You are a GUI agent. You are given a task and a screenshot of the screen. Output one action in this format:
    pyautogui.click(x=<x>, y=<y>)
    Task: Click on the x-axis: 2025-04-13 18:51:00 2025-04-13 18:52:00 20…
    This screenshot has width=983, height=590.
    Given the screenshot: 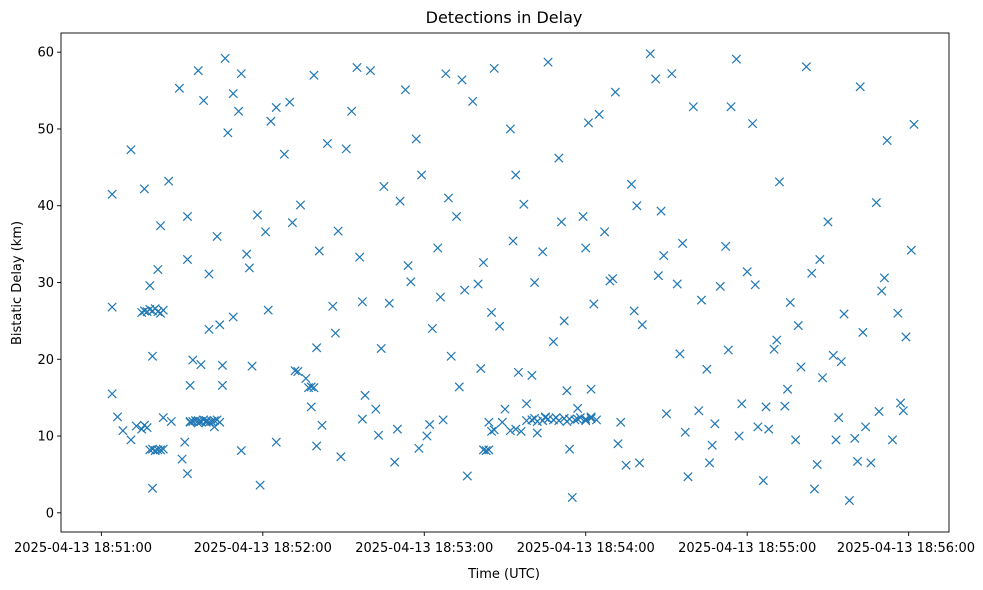 What is the action you would take?
    pyautogui.click(x=494, y=544)
    